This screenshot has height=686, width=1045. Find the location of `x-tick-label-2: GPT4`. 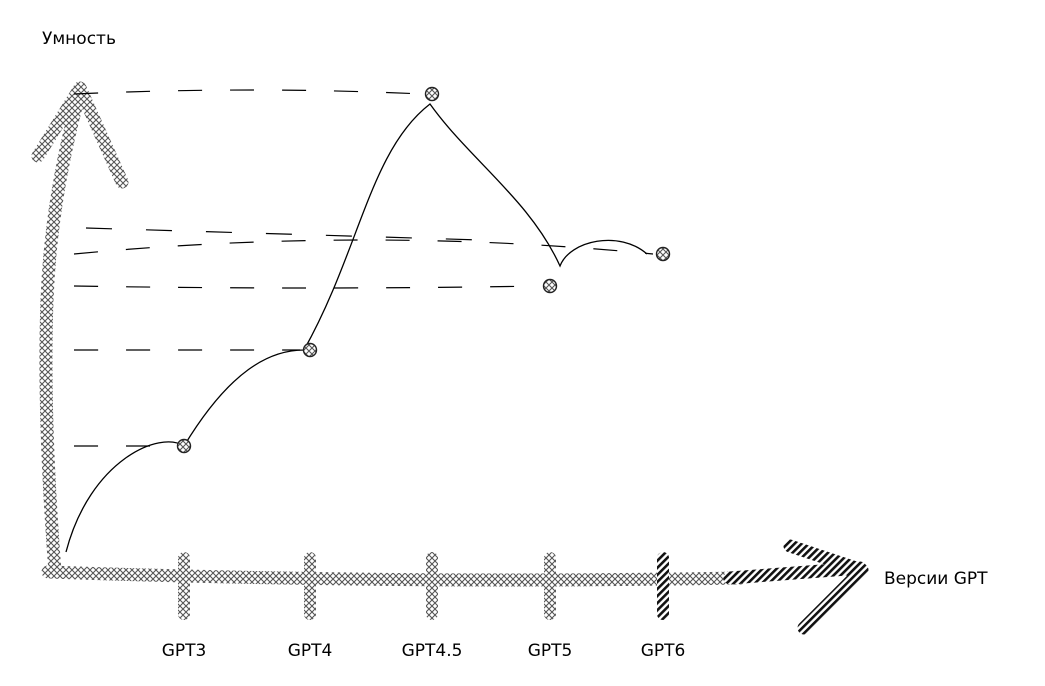

x-tick-label-2: GPT4 is located at coordinates (310, 651).